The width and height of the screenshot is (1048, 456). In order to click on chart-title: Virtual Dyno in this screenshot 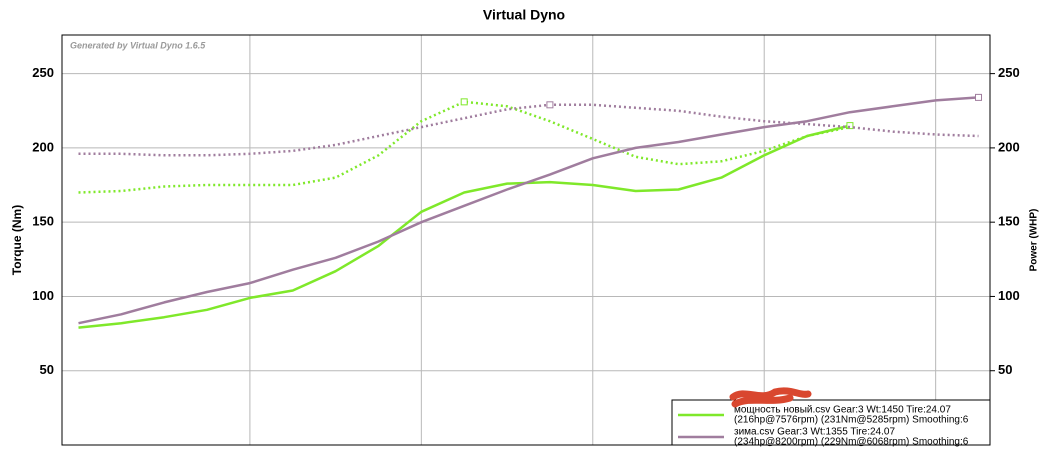, I will do `click(524, 15)`.